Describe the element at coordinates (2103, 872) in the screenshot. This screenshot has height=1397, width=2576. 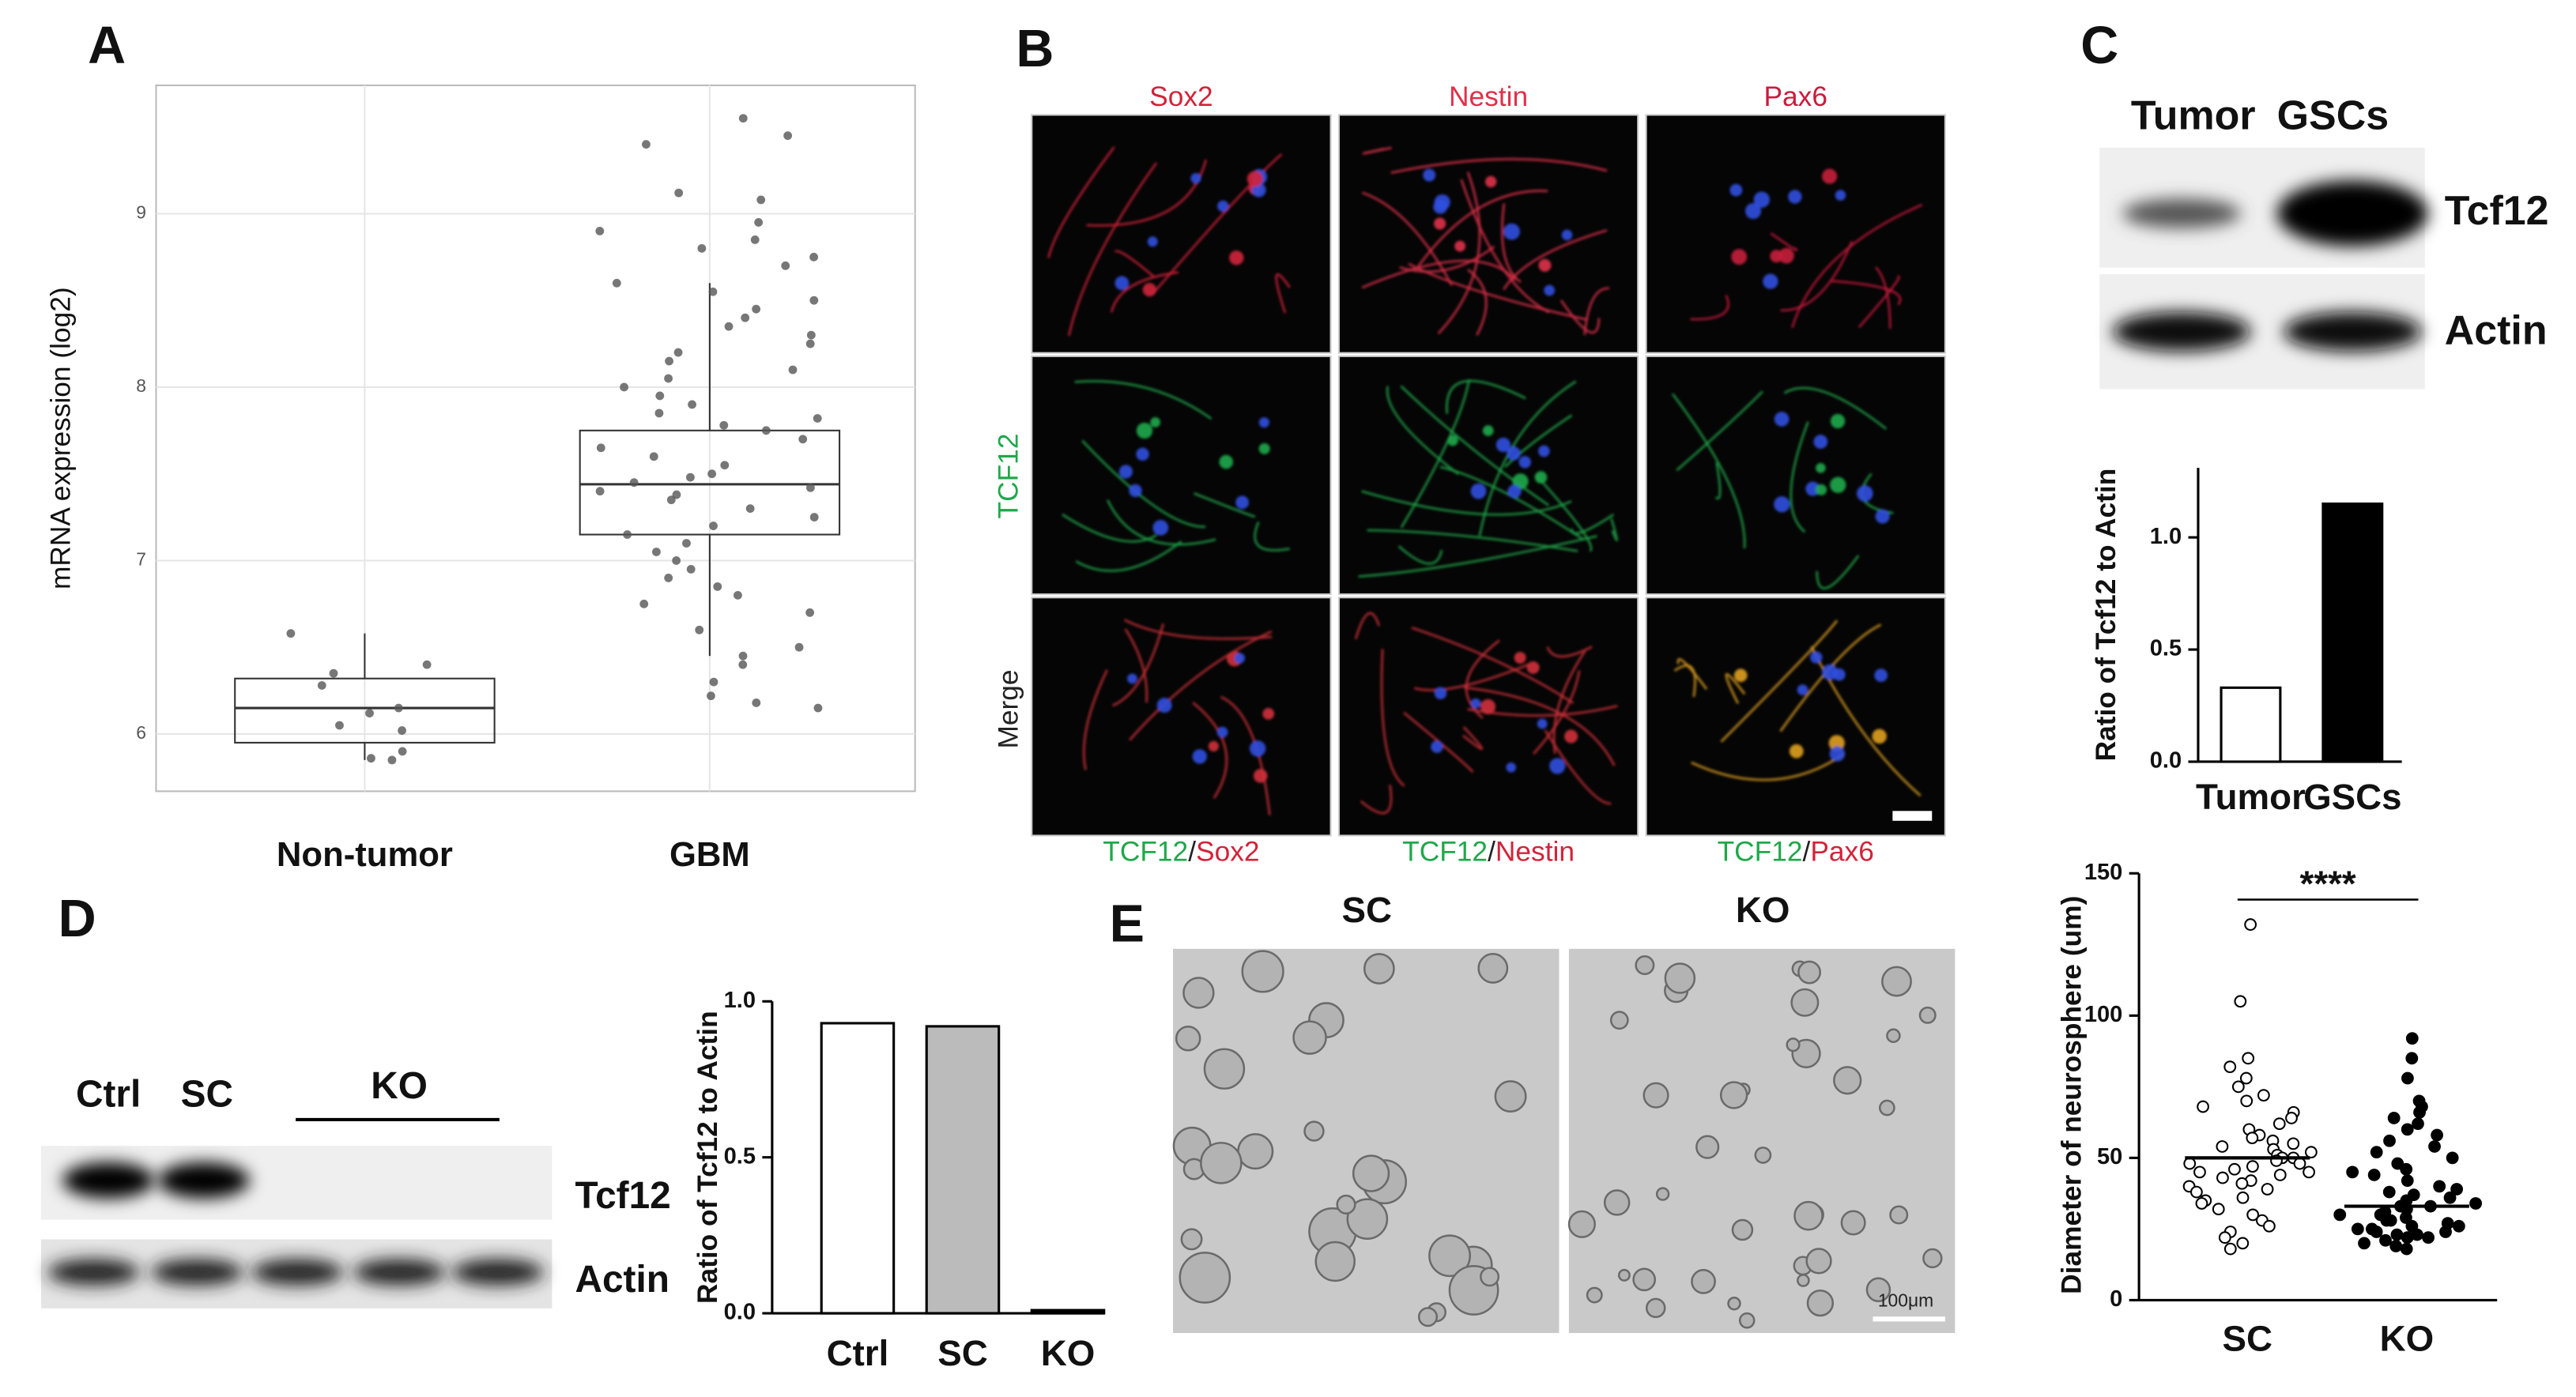
I see `y-tick-label: 150` at that location.